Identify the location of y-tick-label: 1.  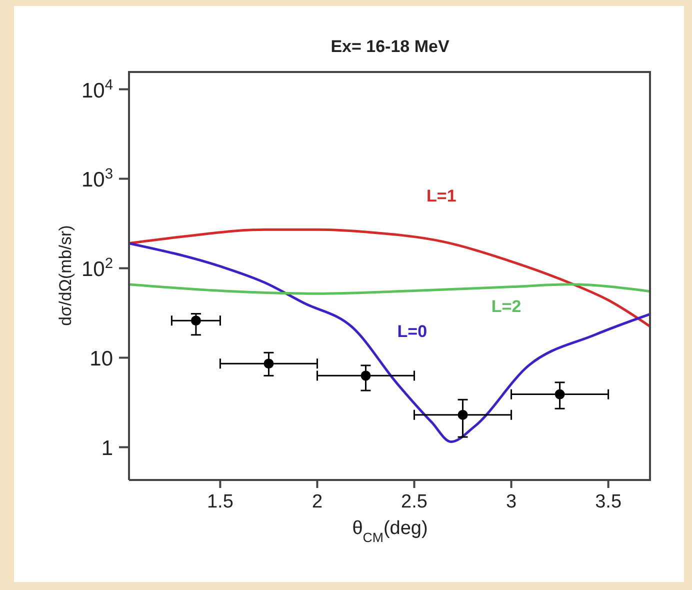
(107, 448).